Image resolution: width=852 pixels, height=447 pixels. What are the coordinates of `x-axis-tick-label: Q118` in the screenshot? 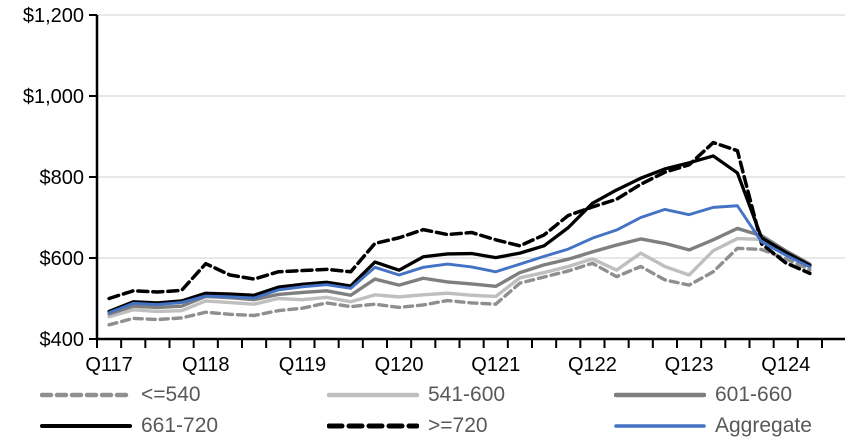 It's located at (205, 365).